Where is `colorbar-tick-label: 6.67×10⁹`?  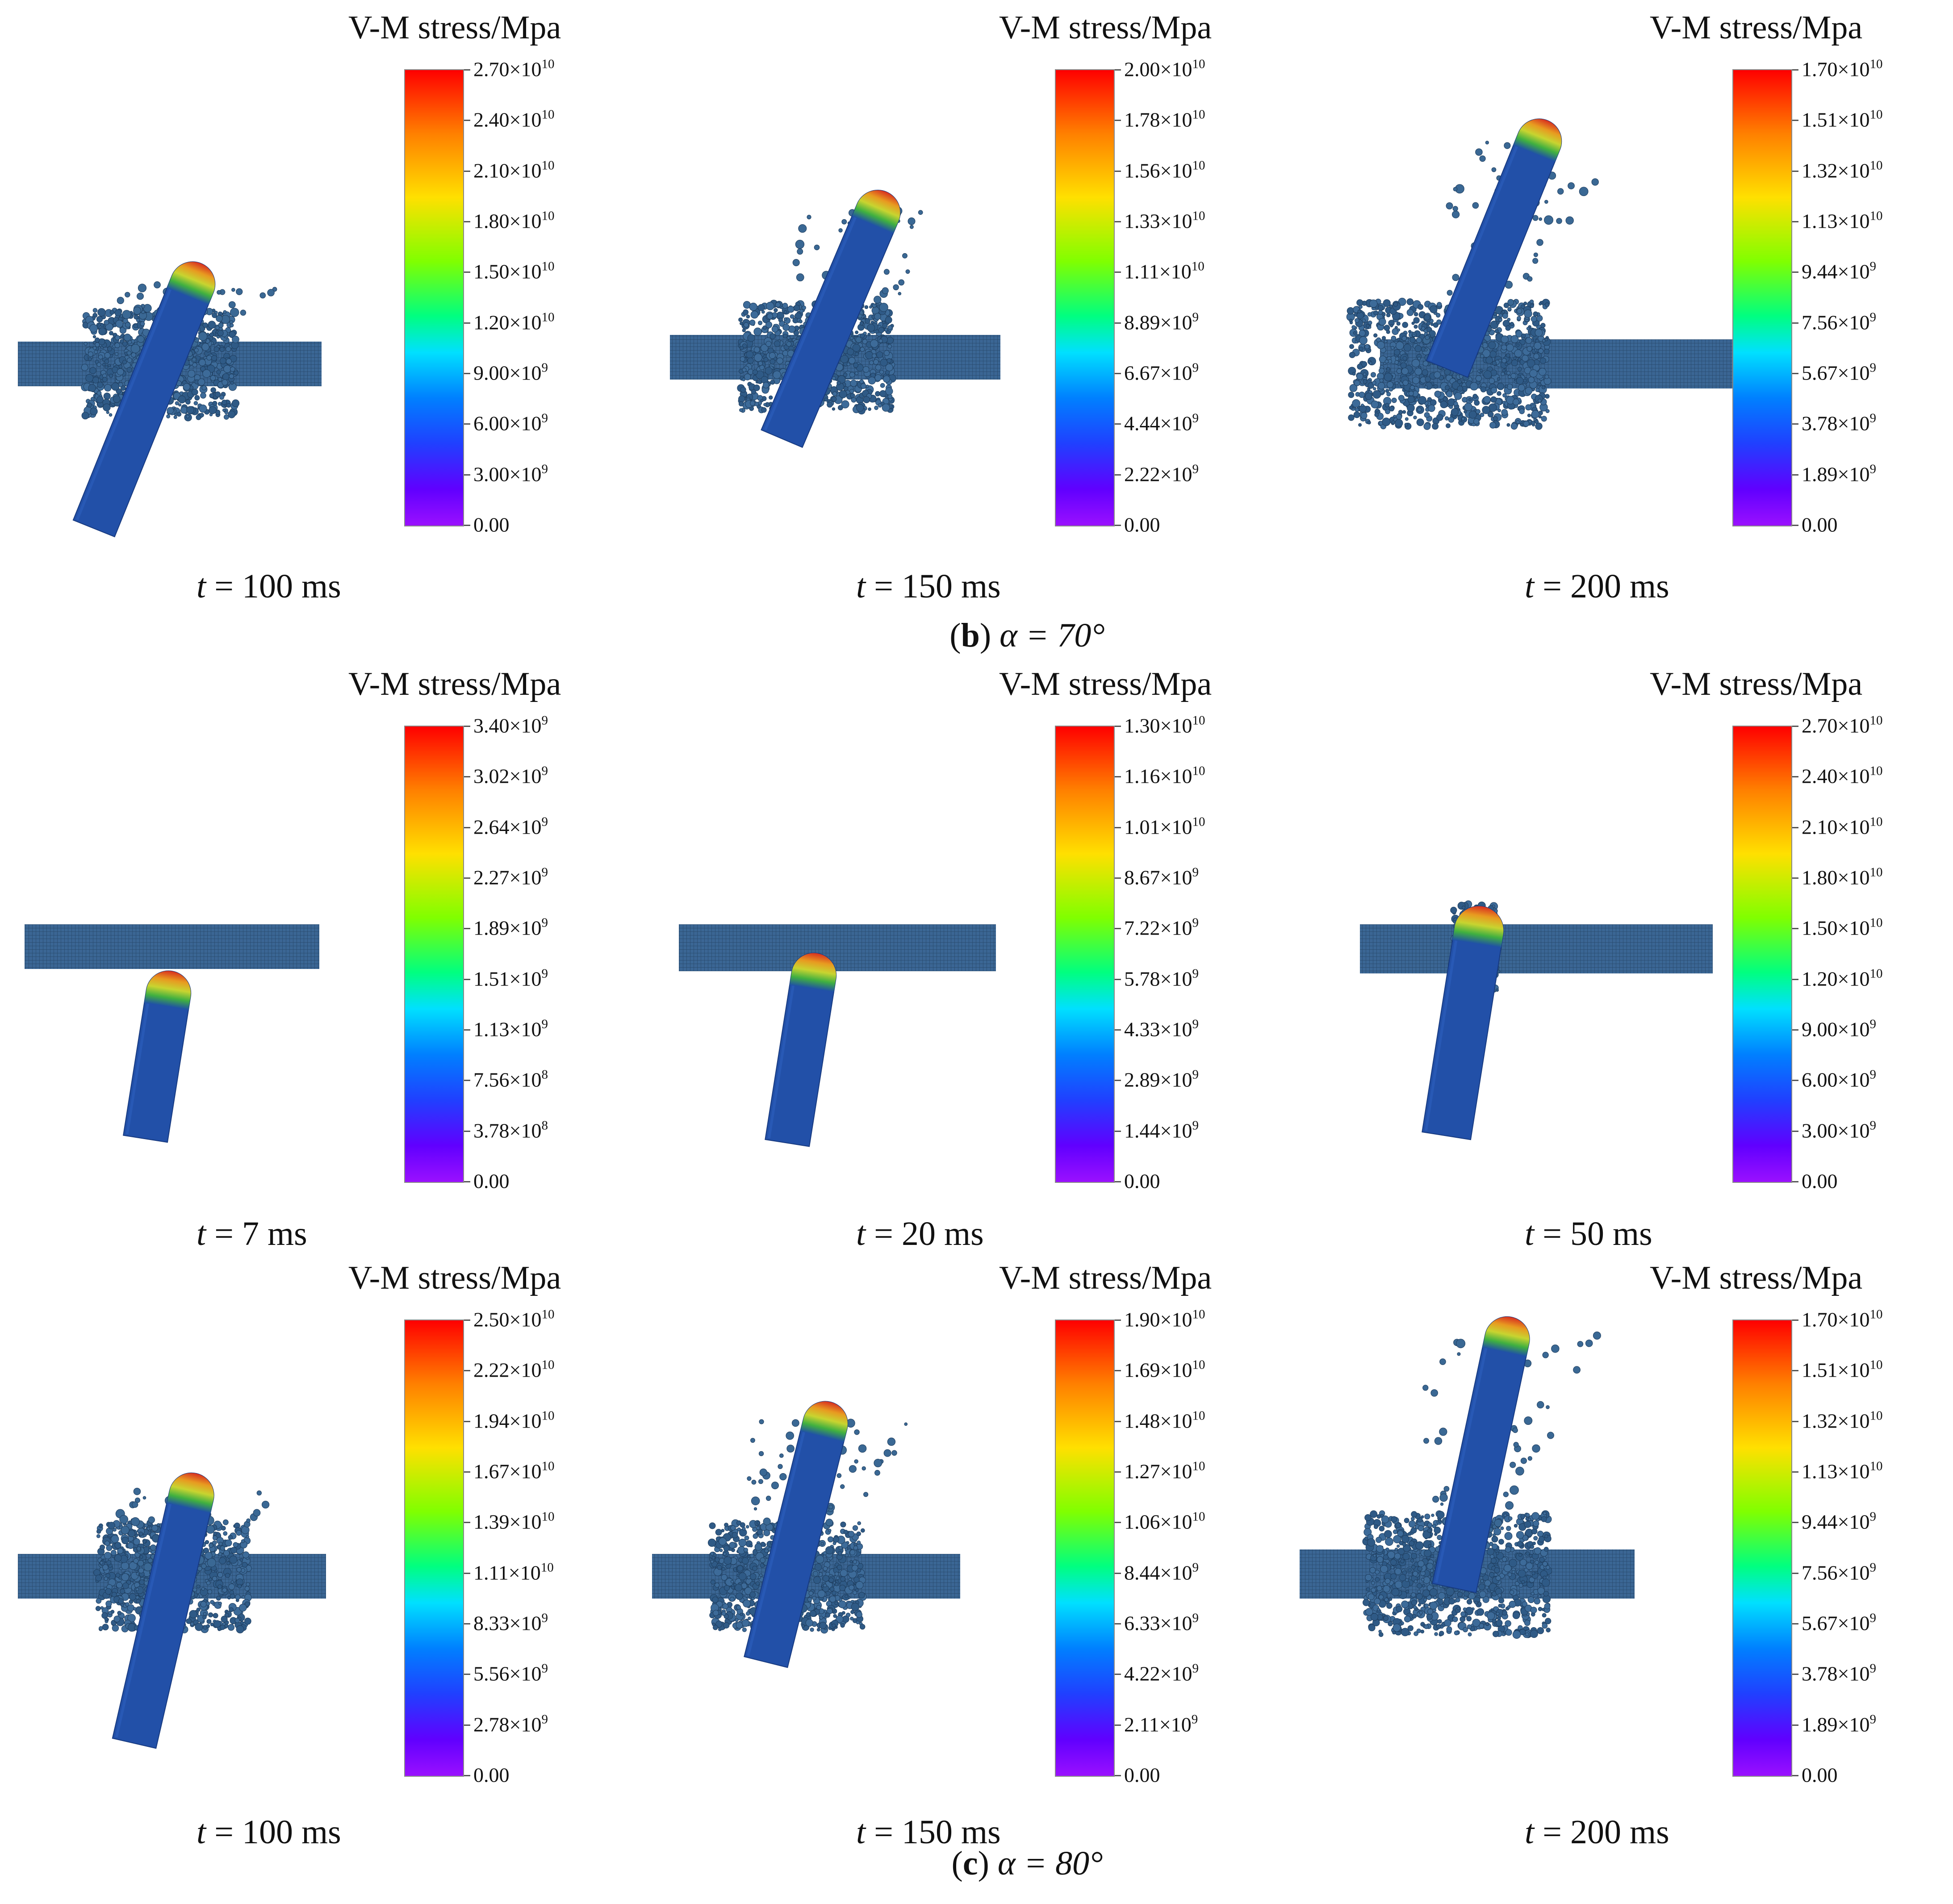 colorbar-tick-label: 6.67×10⁹ is located at coordinates (1162, 372).